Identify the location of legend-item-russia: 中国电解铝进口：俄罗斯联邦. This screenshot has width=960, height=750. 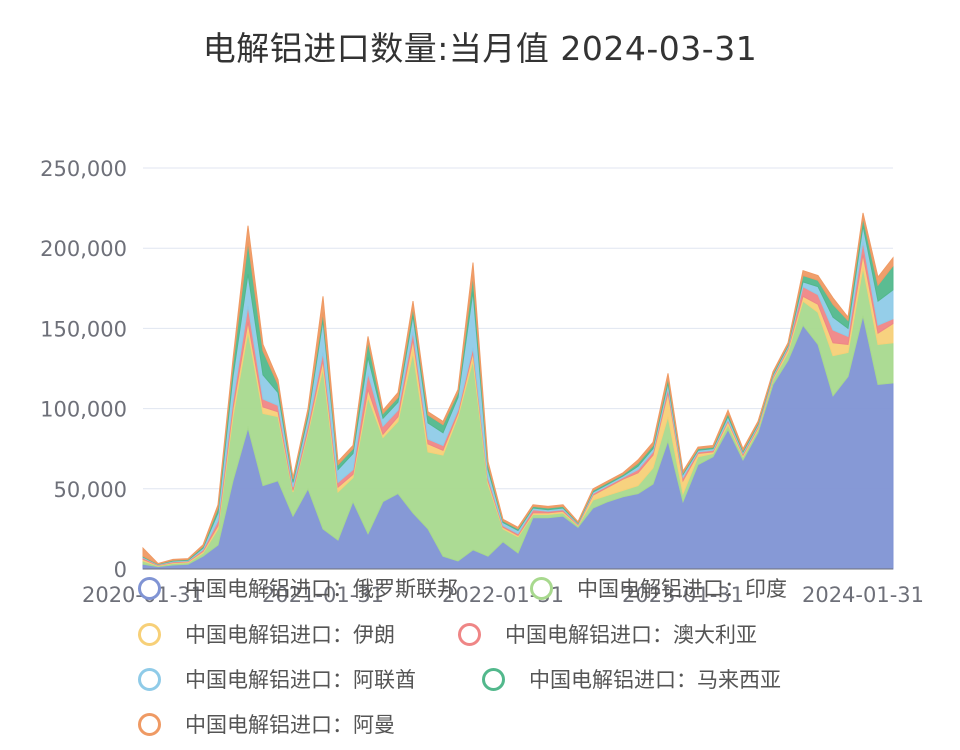
(298, 588).